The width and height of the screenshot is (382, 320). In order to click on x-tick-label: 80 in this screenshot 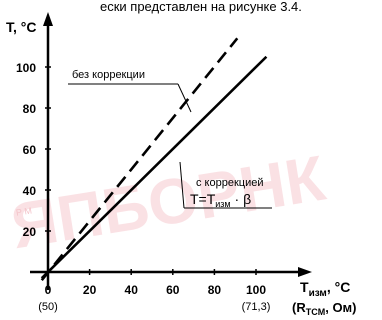, I will do `click(215, 290)`.